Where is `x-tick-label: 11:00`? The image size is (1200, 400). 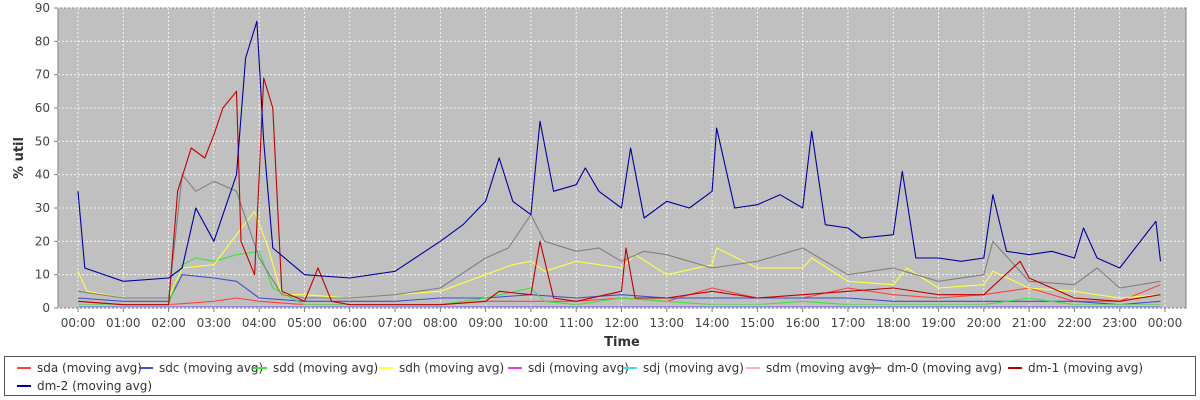
x-tick-label: 11:00 is located at coordinates (576, 323).